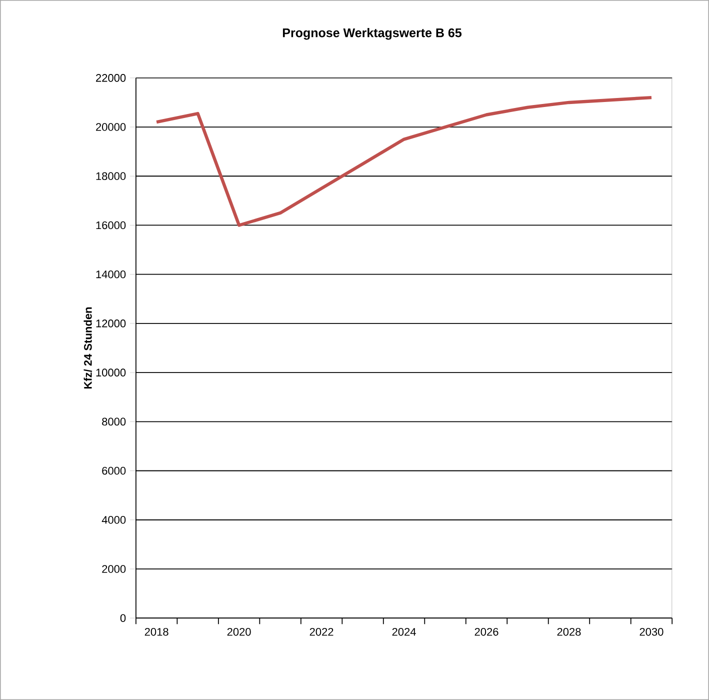  I want to click on y-tick-label: 18000, so click(111, 176).